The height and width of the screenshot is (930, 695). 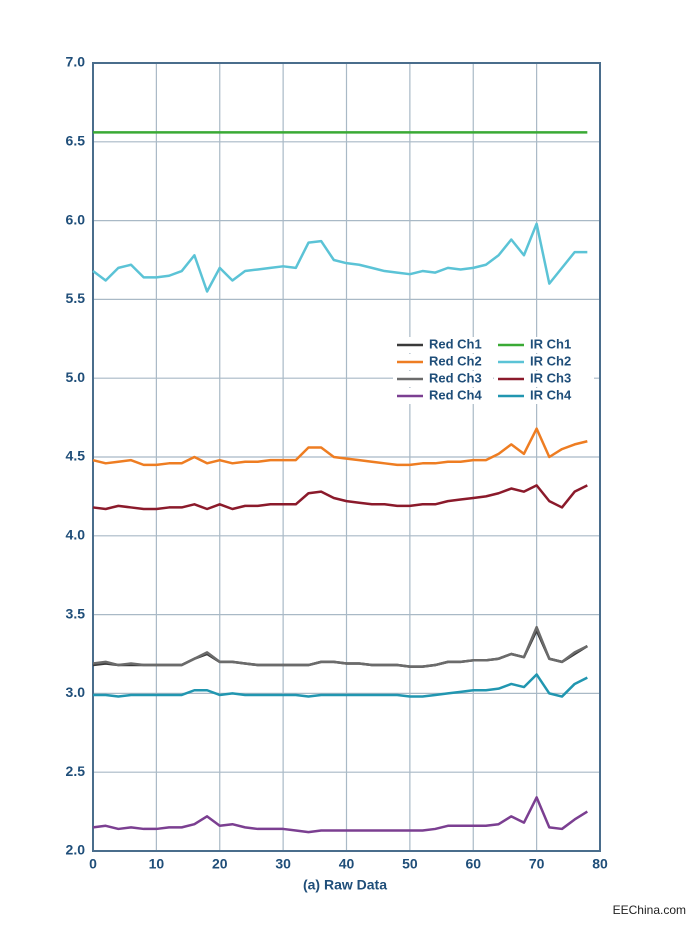 What do you see at coordinates (157, 864) in the screenshot?
I see `x-tick-label: 10` at bounding box center [157, 864].